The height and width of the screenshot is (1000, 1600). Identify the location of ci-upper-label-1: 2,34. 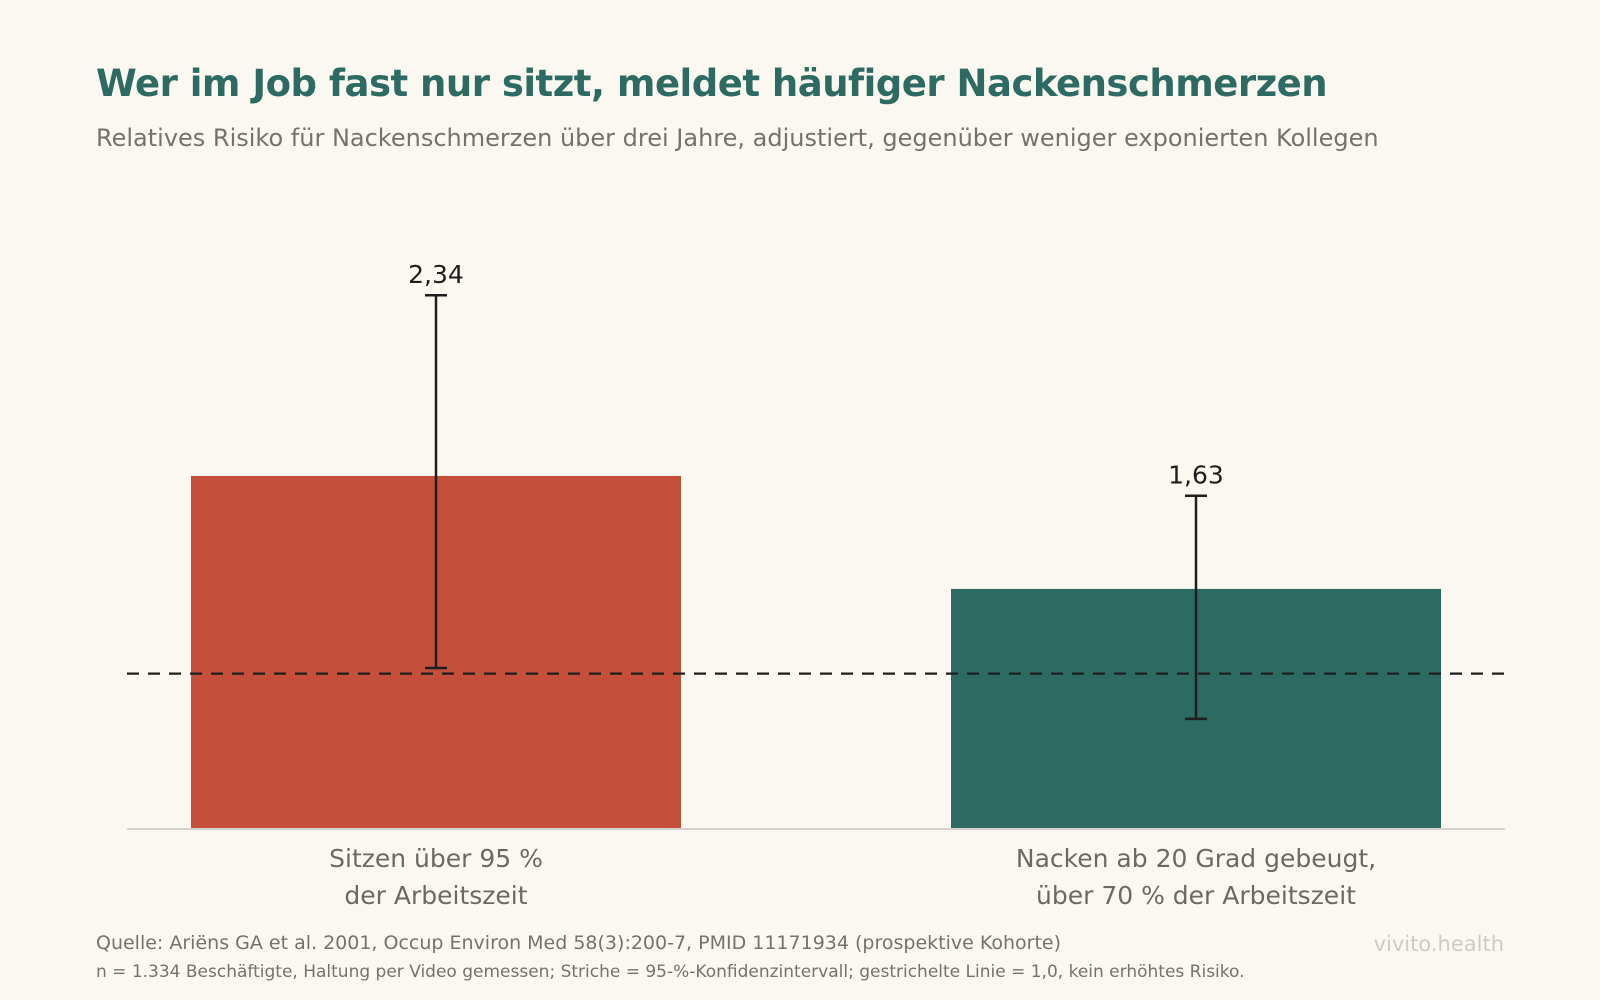
(436, 274).